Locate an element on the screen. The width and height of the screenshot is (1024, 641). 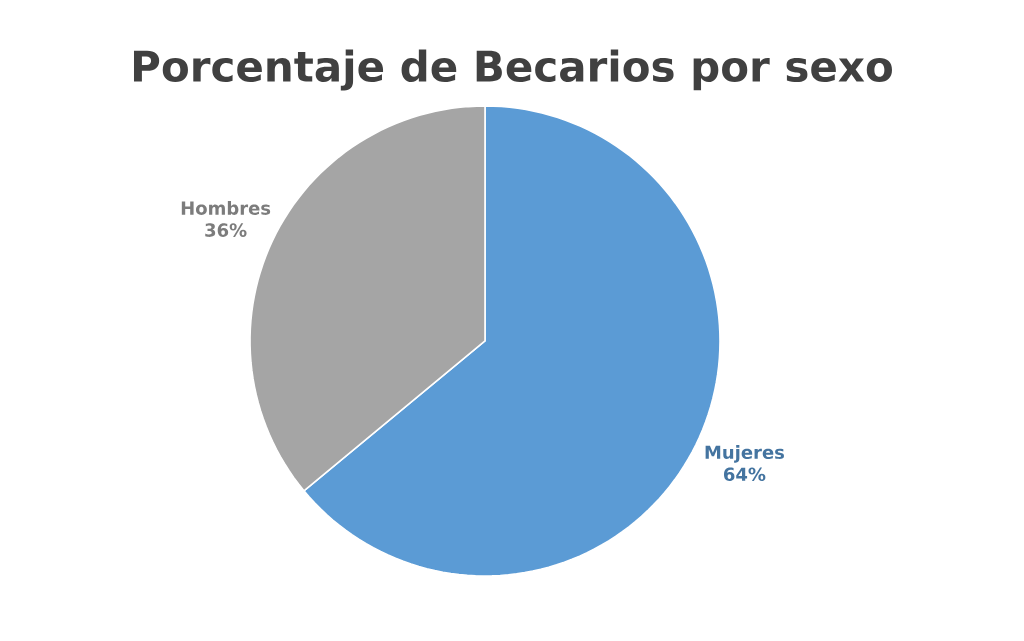
slice-label: Mujeres is located at coordinates (744, 454).